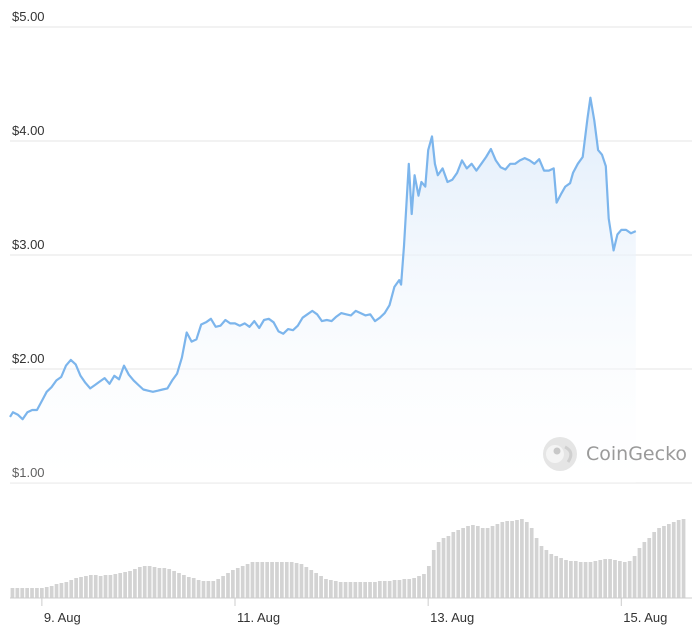 The height and width of the screenshot is (632, 692). I want to click on volume-bars, so click(348, 558).